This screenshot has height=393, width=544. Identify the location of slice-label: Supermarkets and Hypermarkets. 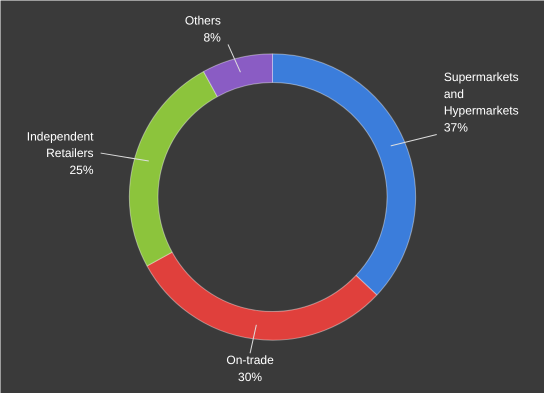
(481, 94).